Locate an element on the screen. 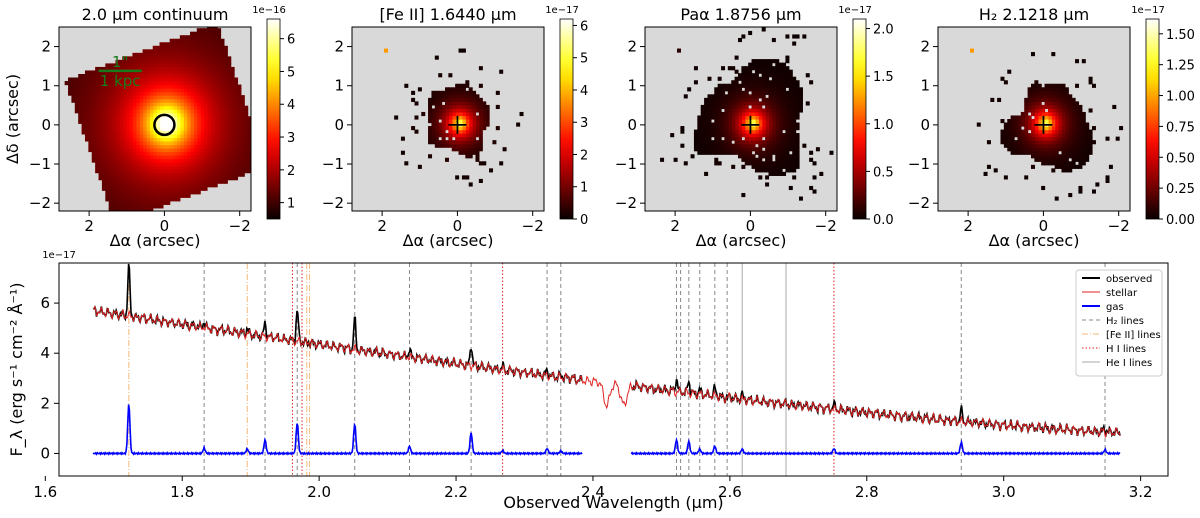  colorbar-tick-label: 0.5 is located at coordinates (883, 172).